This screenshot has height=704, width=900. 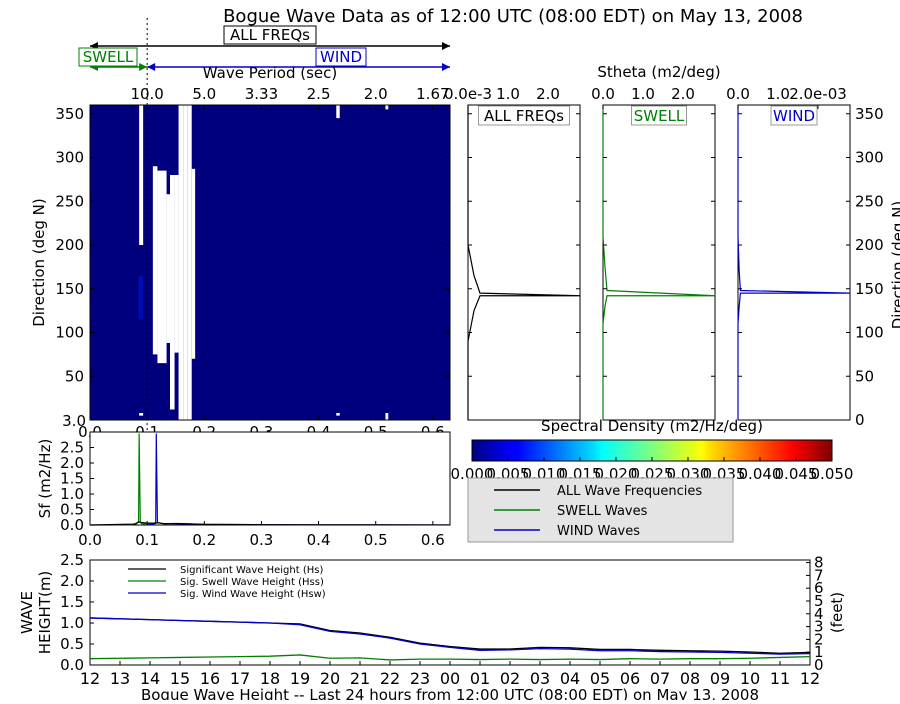 I want to click on wind-band-arrow-right-head, so click(x=446, y=67).